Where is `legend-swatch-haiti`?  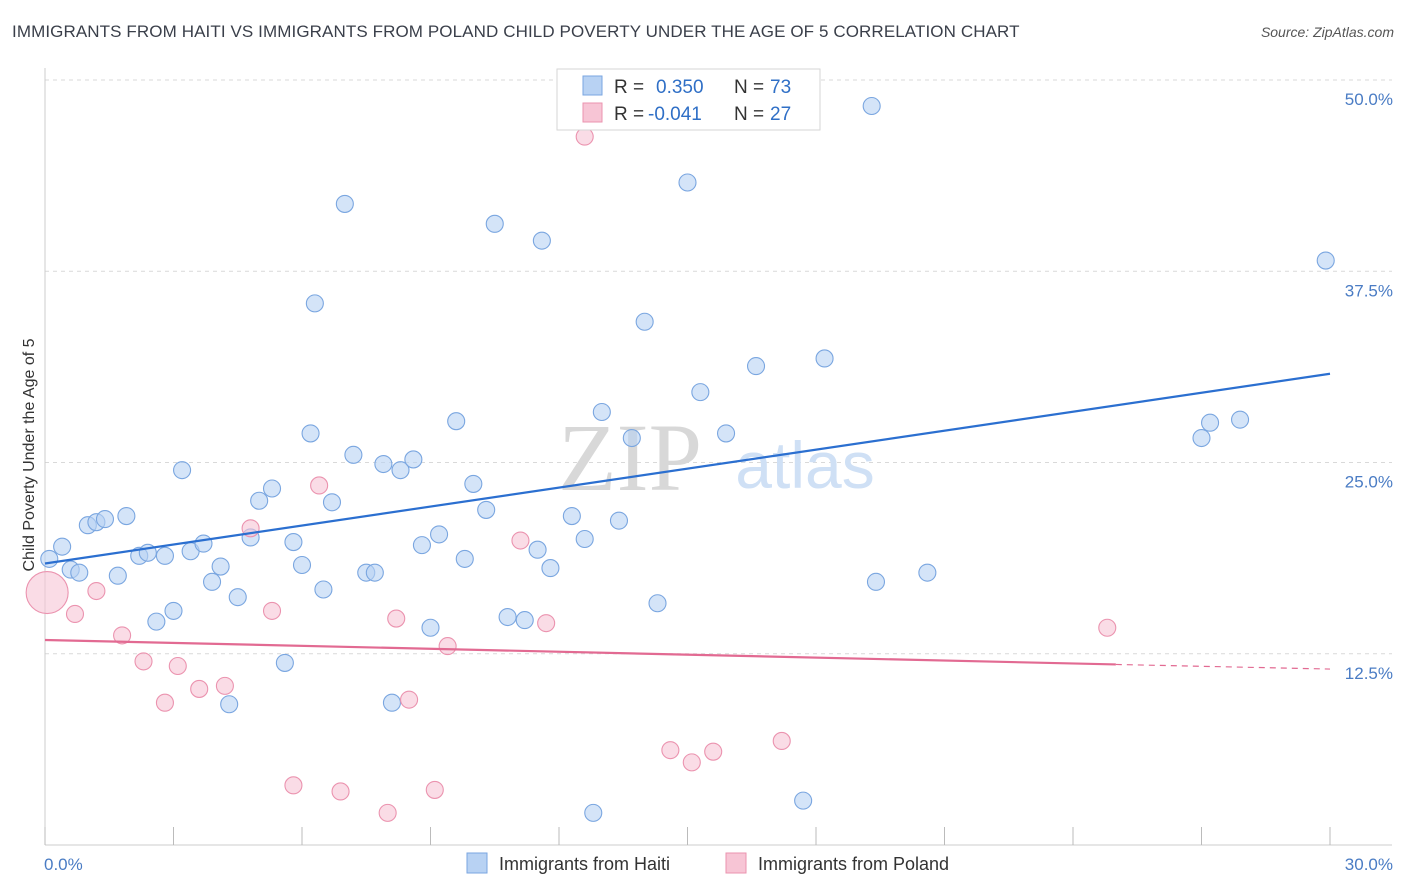
legend-swatch-haiti is located at coordinates (592, 85).